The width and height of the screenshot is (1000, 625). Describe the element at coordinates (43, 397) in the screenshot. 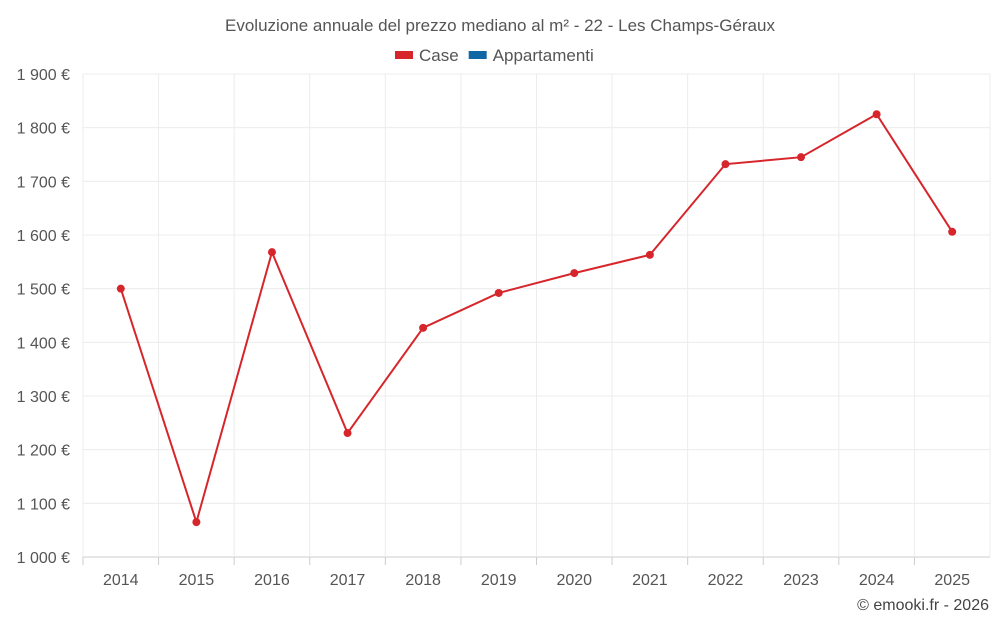

I see `y-tick-label: 1 300 €` at that location.